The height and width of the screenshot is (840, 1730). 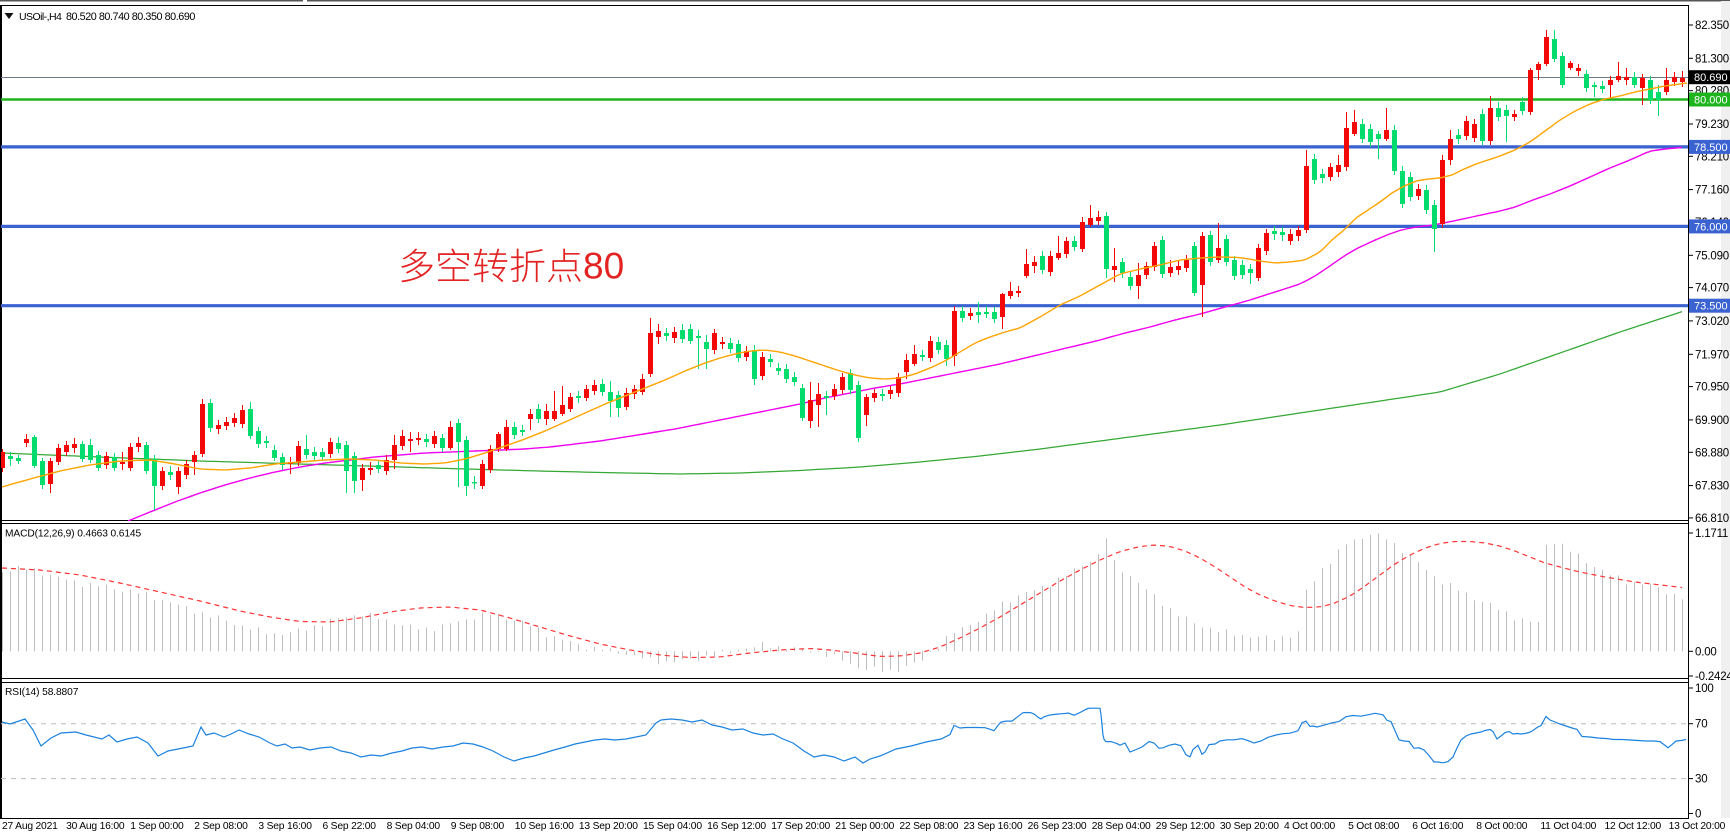 I want to click on svg-text: 30, so click(x=1701, y=780).